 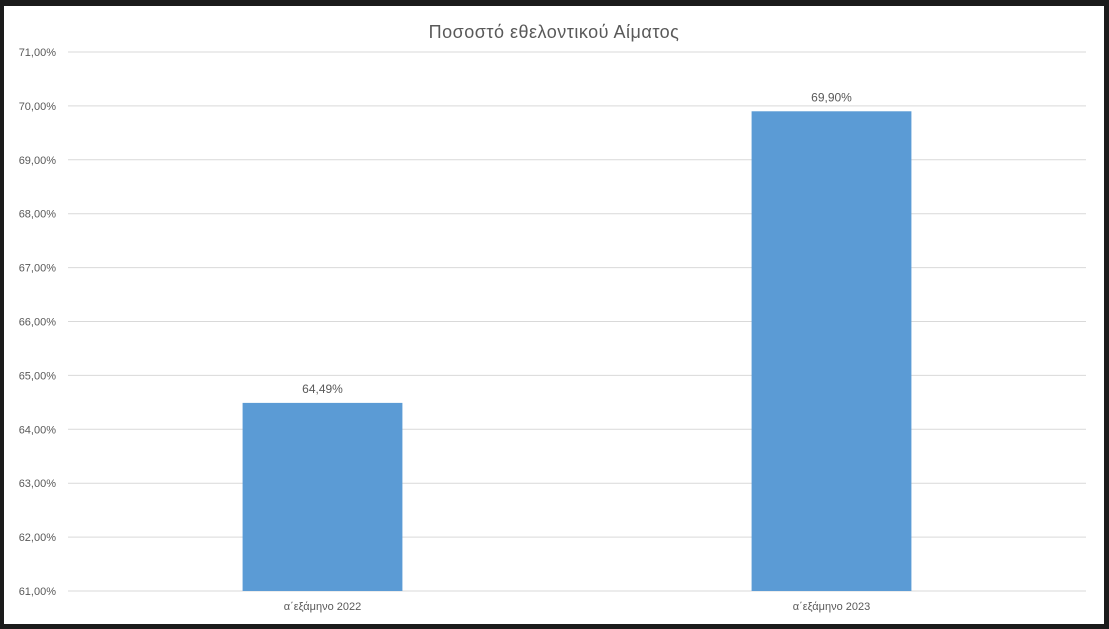 What do you see at coordinates (38, 269) in the screenshot?
I see `y-tick-label: 67,00%` at bounding box center [38, 269].